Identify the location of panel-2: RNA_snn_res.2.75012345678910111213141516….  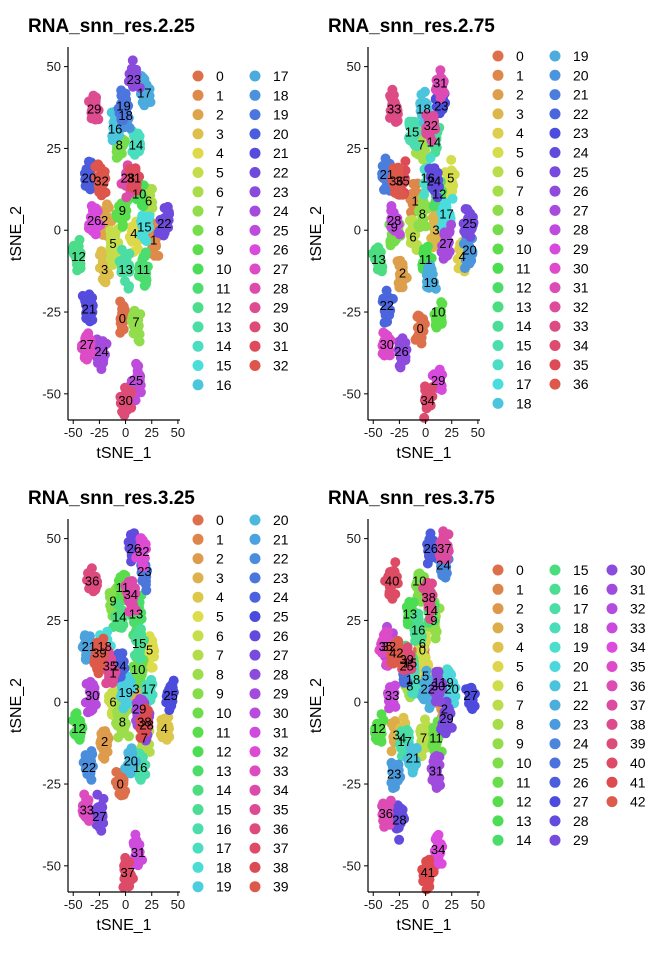
(401, 239).